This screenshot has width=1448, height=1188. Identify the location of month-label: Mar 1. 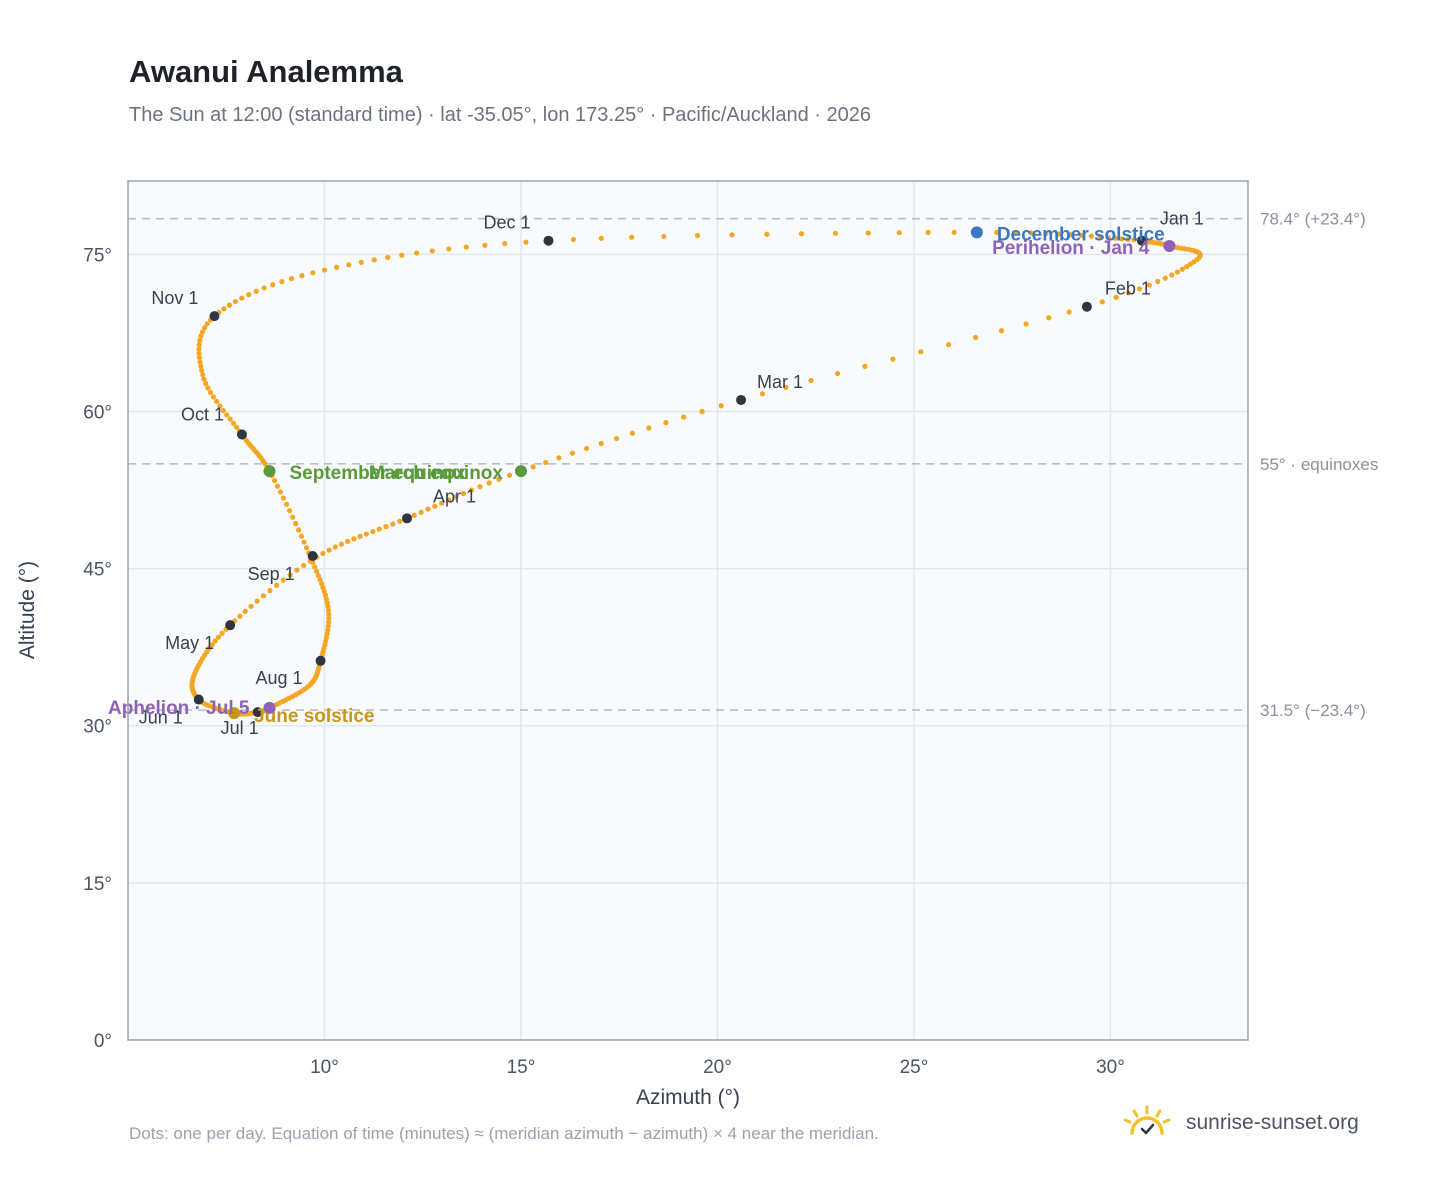
(780, 382).